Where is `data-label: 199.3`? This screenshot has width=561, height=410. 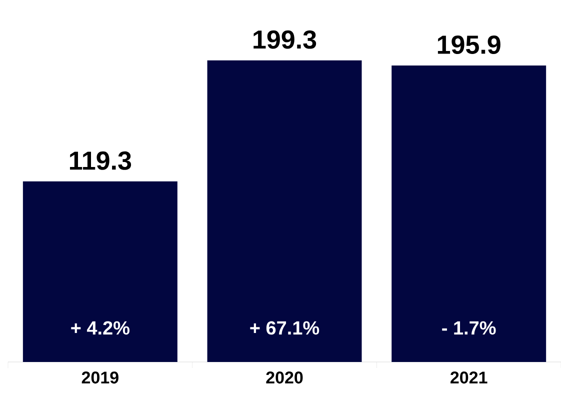 data-label: 199.3 is located at coordinates (285, 39).